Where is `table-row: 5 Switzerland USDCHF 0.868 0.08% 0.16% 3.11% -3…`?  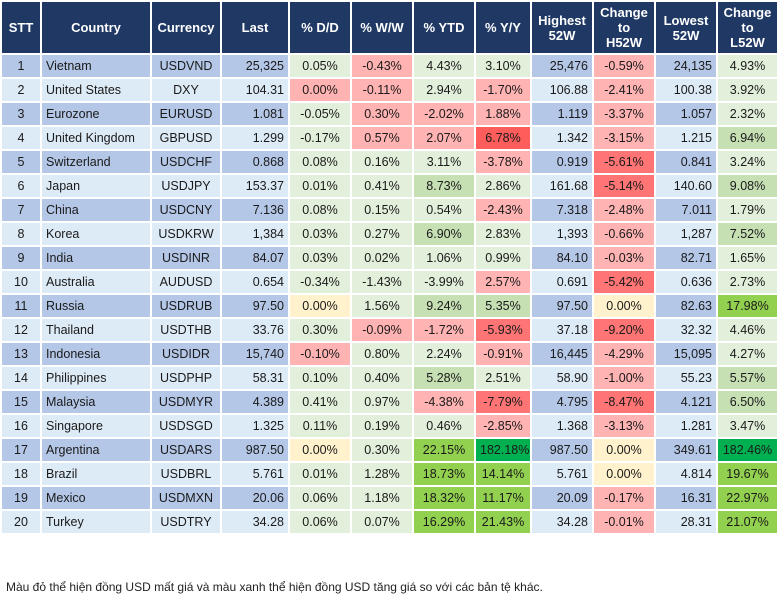
table-row: 5 Switzerland USDCHF 0.868 0.08% 0.16% 3.11% -3… is located at coordinates (388, 162).